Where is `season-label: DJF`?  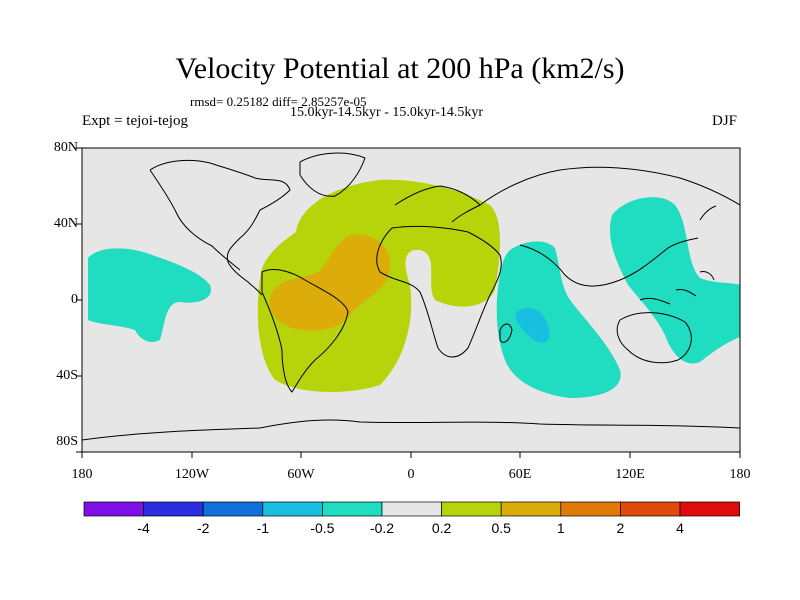 season-label: DJF is located at coordinates (725, 121).